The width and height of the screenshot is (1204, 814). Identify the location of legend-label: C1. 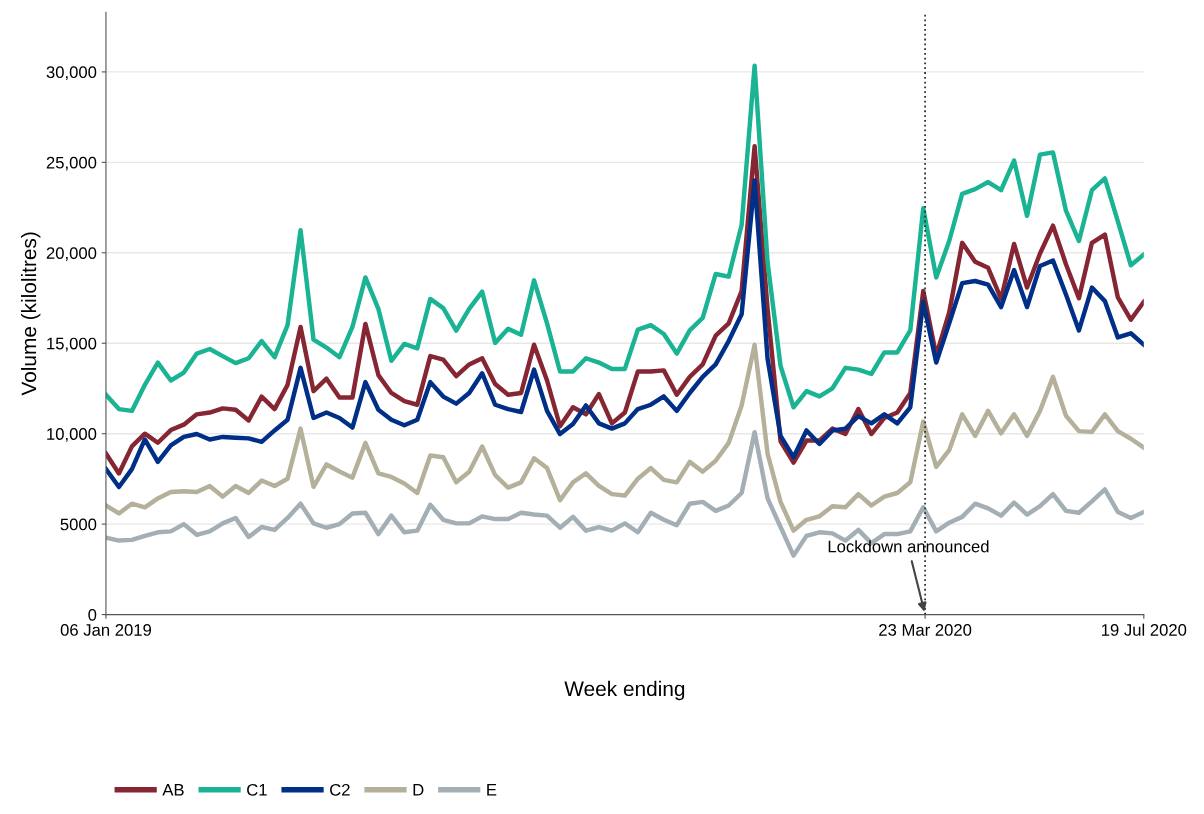
(257, 789).